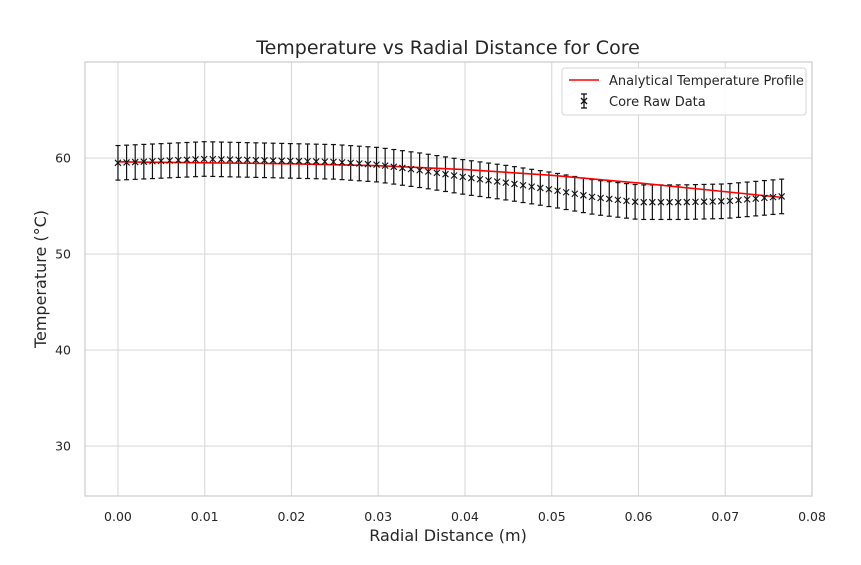  Describe the element at coordinates (63, 158) in the screenshot. I see `y-tick-label: 60` at that location.